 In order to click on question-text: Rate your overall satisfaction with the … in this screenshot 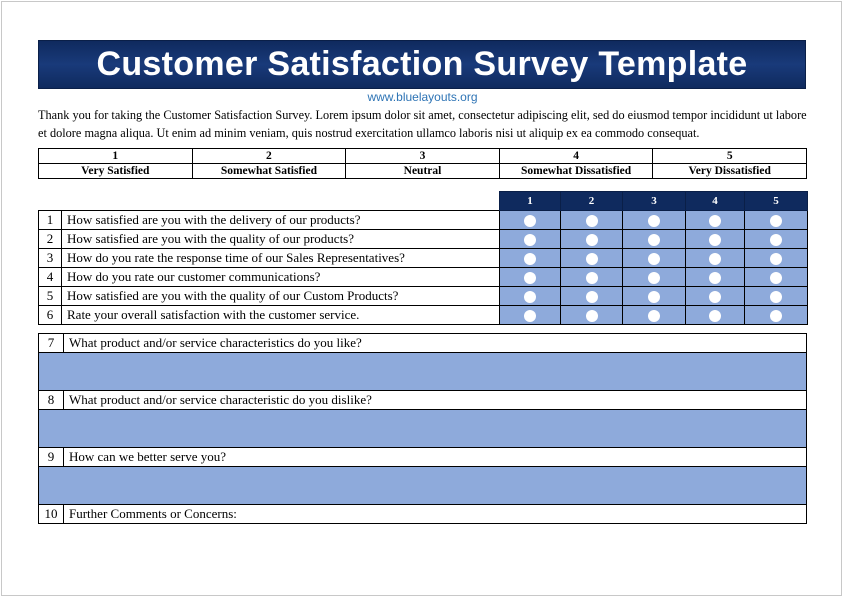, I will do `click(280, 314)`.